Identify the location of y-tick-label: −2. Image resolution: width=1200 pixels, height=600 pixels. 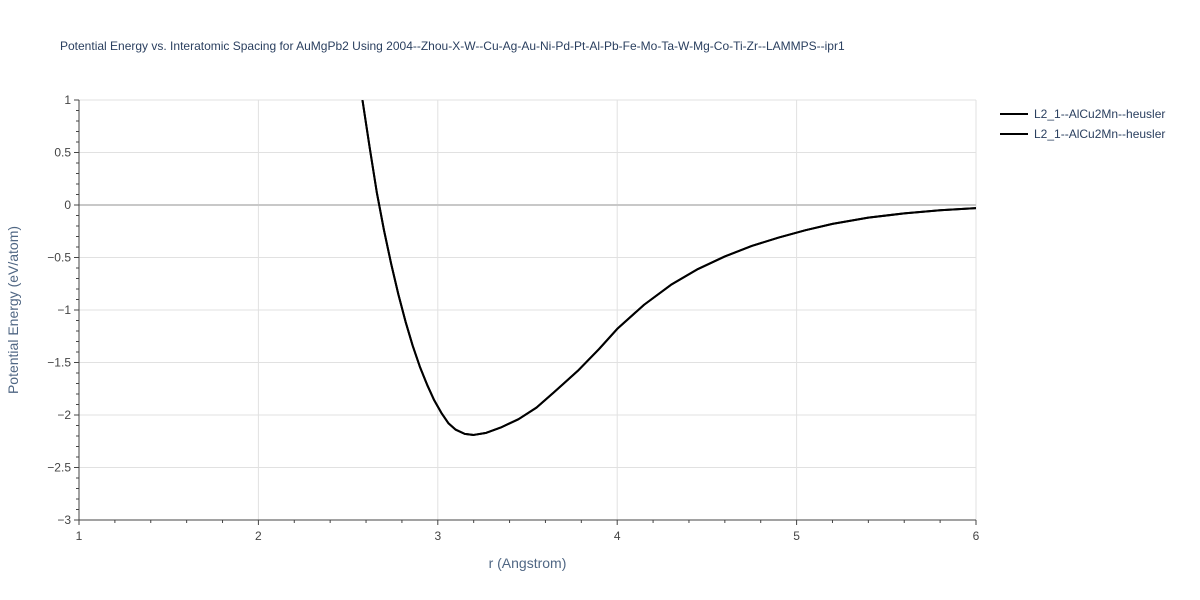
(64, 415).